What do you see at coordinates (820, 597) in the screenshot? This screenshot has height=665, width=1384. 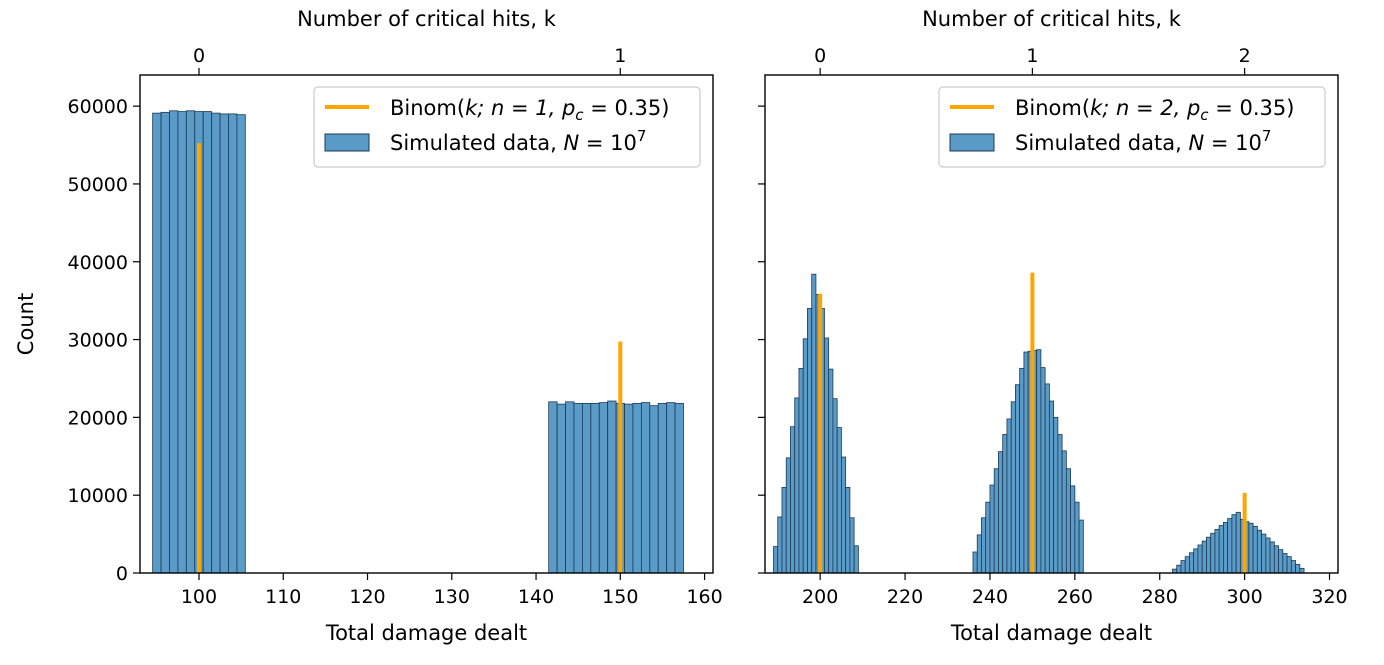 I see `x-tick-label-1: 200` at bounding box center [820, 597].